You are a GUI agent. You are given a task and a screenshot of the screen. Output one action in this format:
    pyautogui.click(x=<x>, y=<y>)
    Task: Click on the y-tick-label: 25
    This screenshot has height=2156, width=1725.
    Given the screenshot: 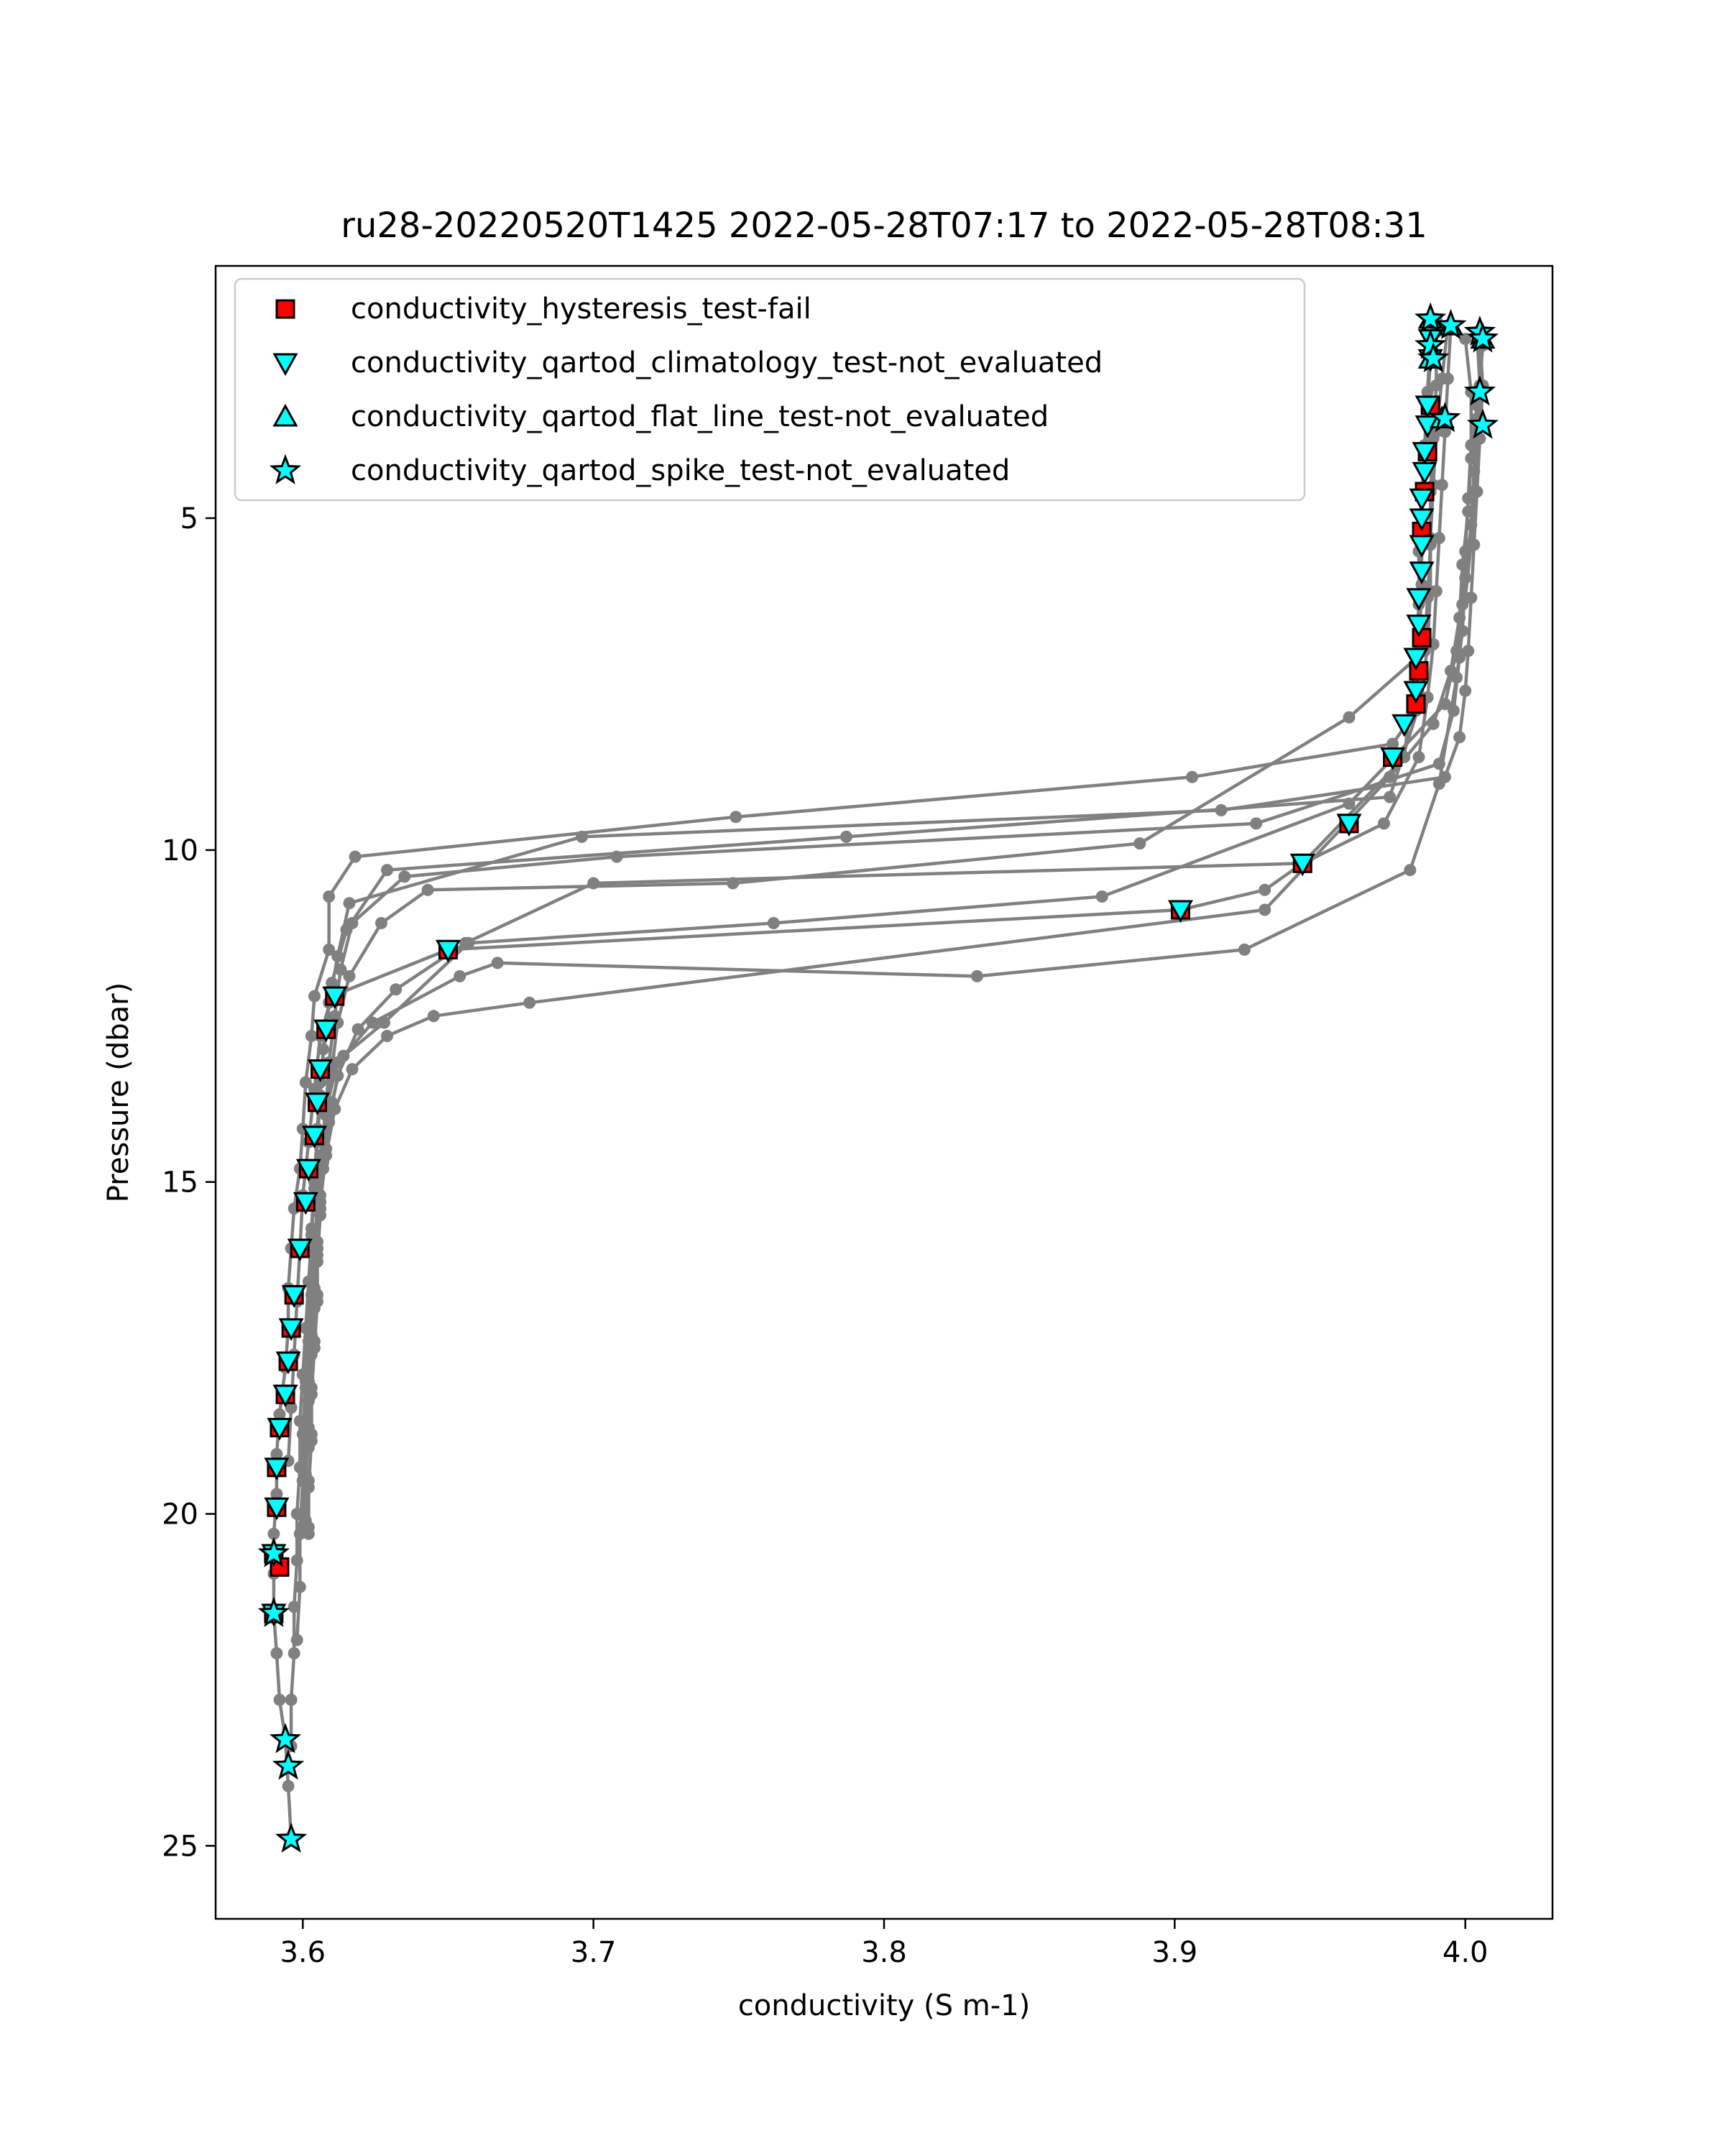 What is the action you would take?
    pyautogui.click(x=180, y=1846)
    